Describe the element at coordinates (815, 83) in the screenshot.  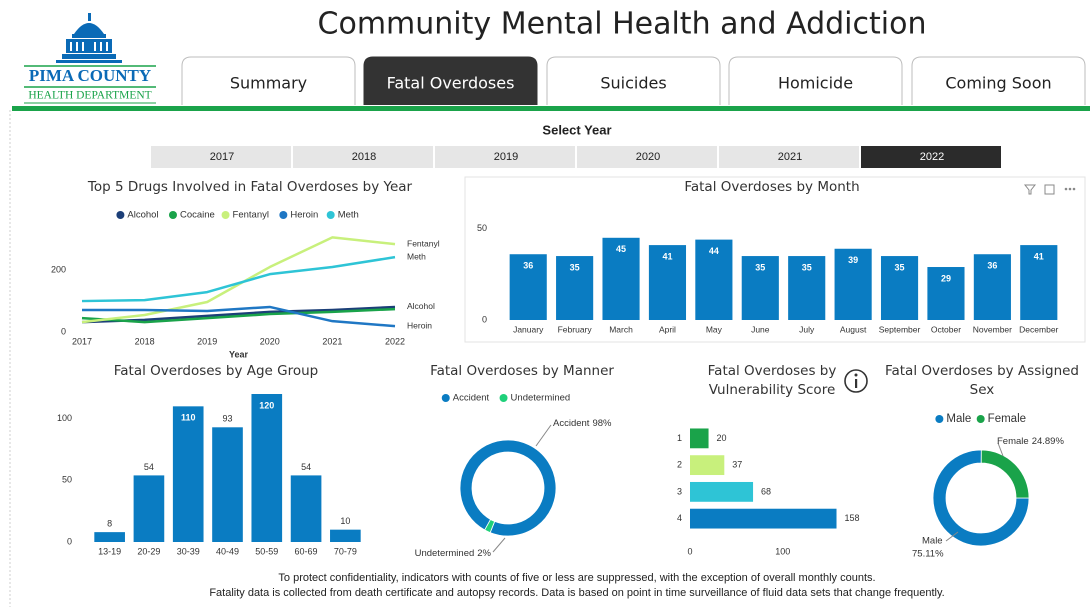
I see `tab-label: Homicide` at that location.